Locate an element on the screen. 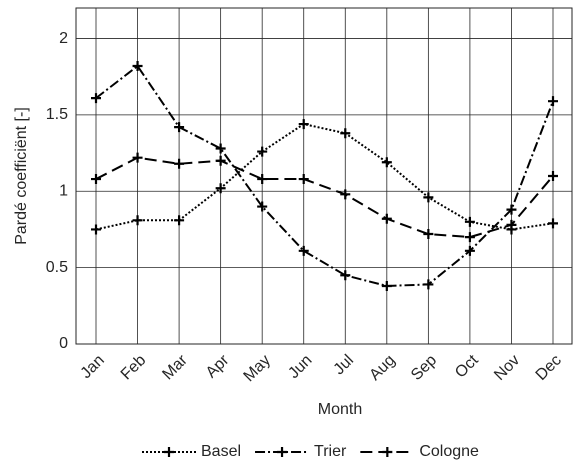  x-tick-label: Oct is located at coordinates (467, 366).